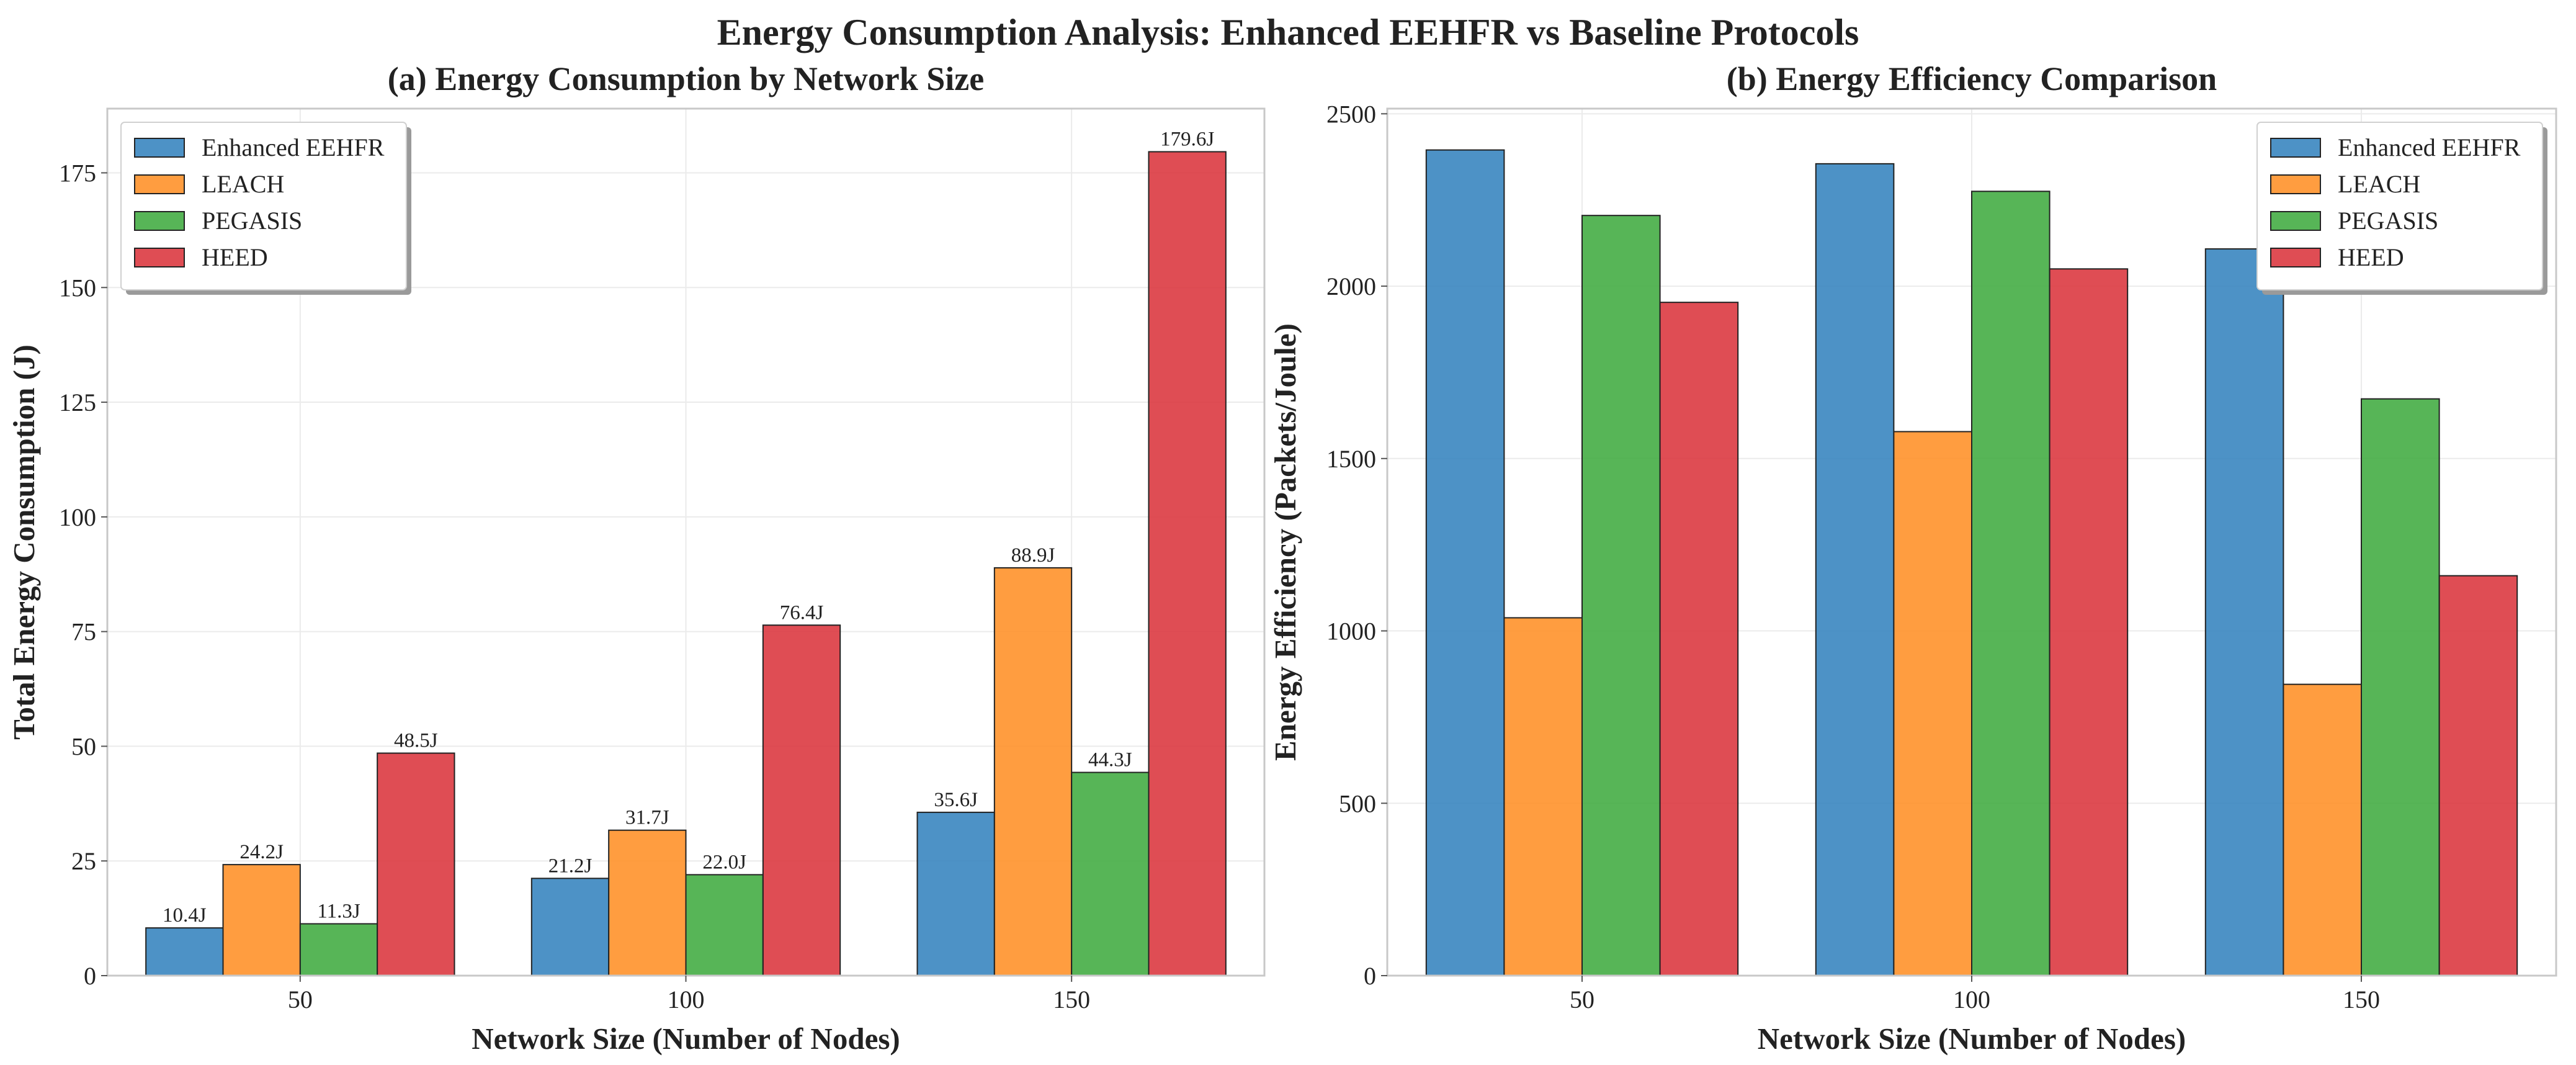  Describe the element at coordinates (77, 402) in the screenshot. I see `y-tick-label: 125` at that location.